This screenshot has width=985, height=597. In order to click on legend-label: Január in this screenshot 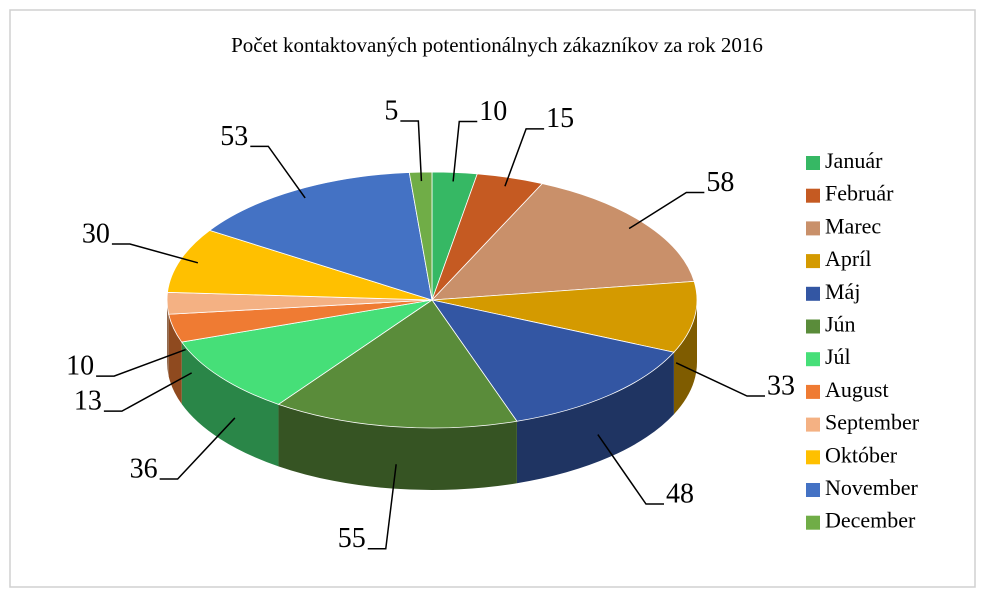, I will do `click(854, 160)`.